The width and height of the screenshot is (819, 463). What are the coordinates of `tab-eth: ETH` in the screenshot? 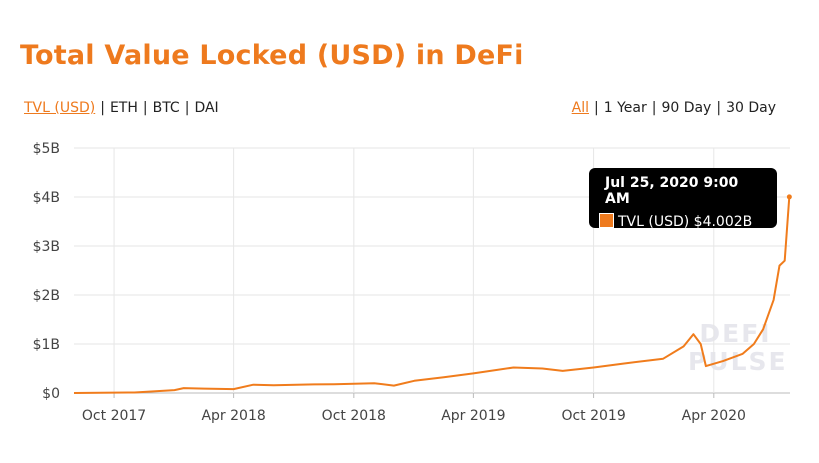 It's located at (123, 108).